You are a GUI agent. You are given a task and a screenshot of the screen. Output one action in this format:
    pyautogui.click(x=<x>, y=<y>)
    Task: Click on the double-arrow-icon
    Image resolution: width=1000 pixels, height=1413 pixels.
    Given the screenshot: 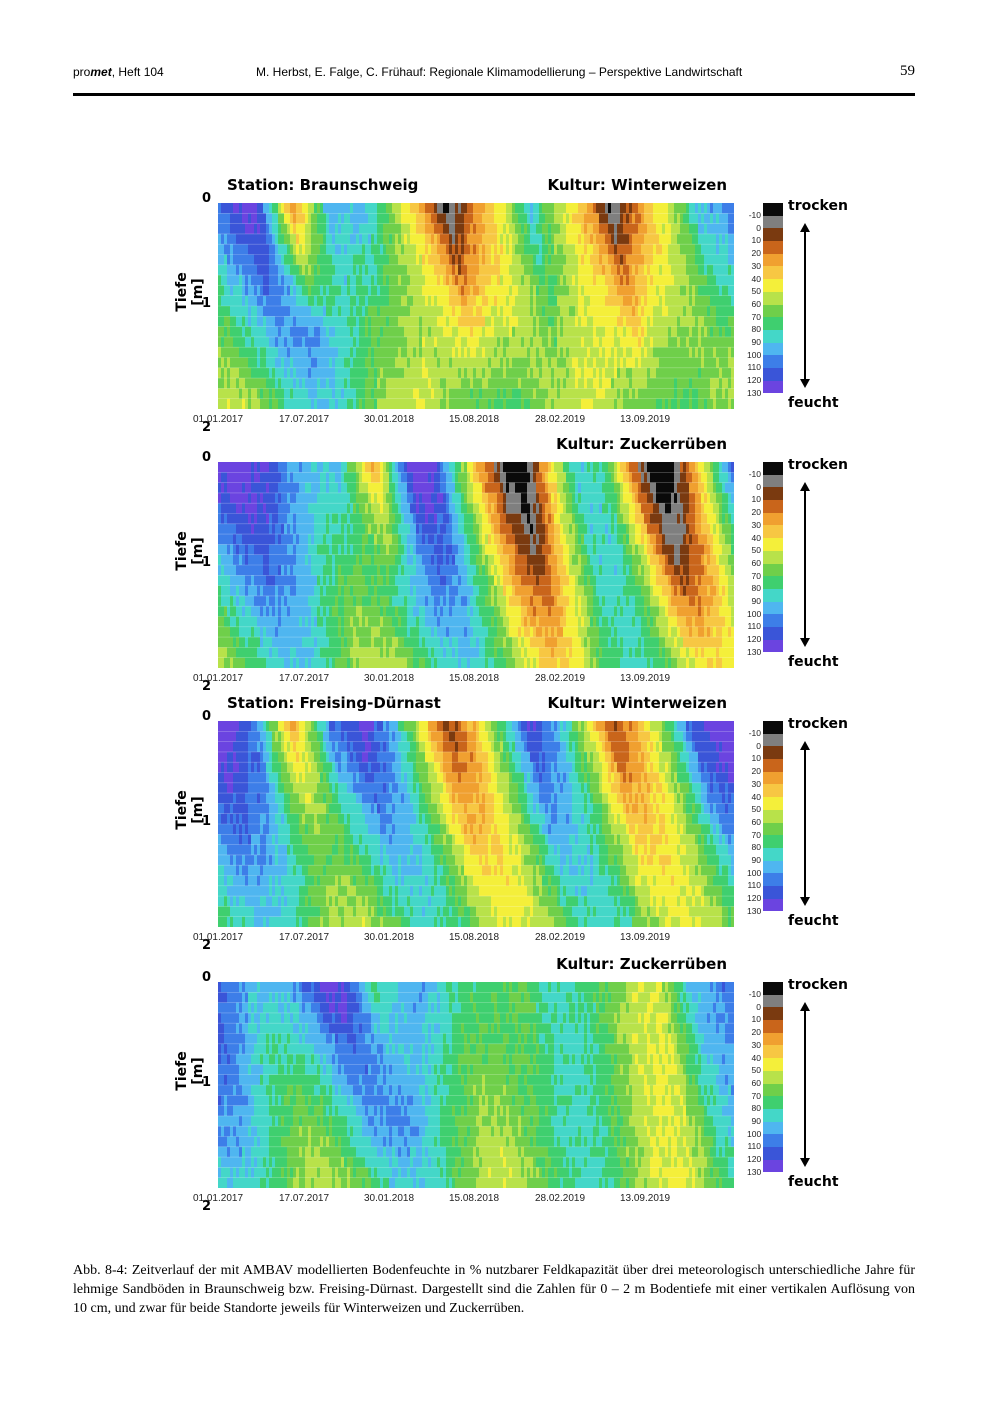 What is the action you would take?
    pyautogui.click(x=805, y=305)
    